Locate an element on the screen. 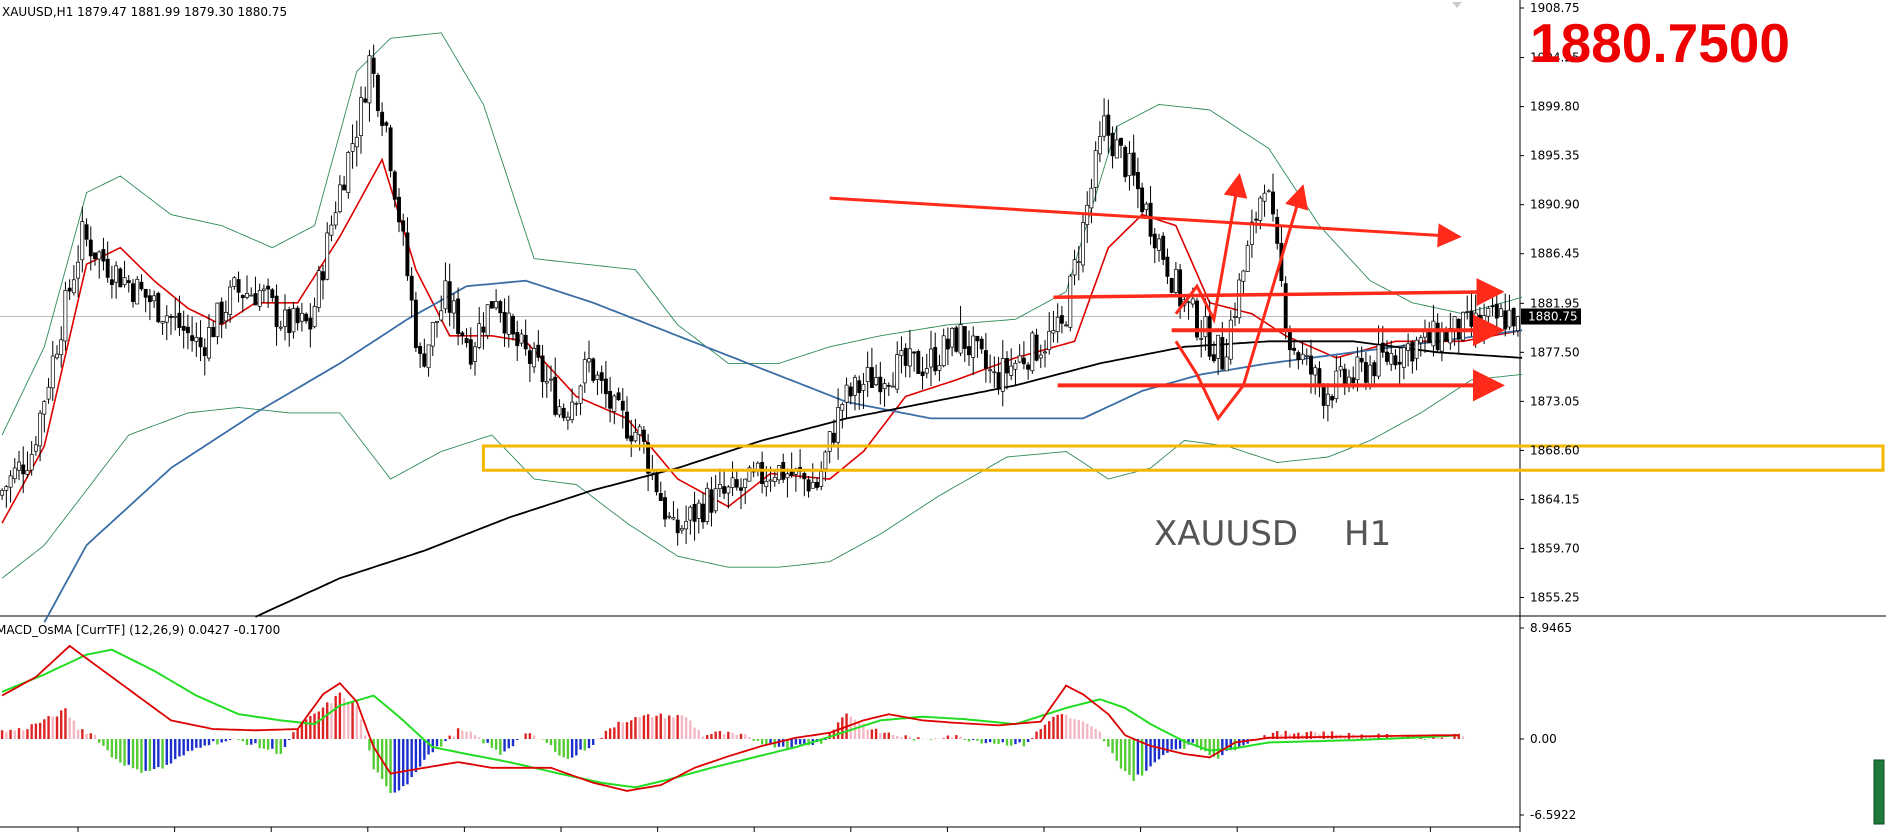 This screenshot has width=1886, height=832. signal-line is located at coordinates (730, 718).